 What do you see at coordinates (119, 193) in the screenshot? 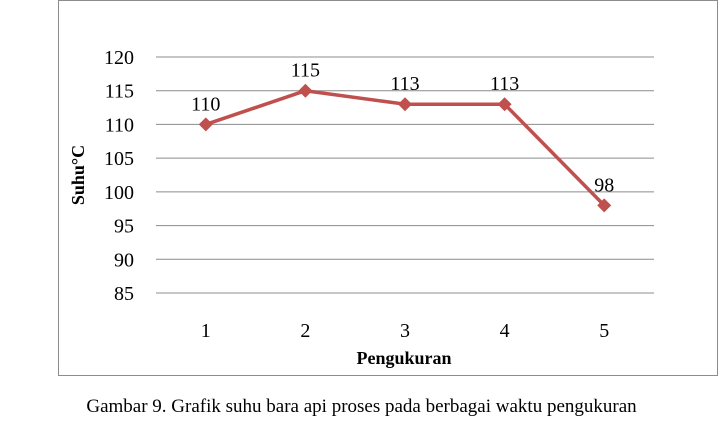
I see `y-tick-label: 100` at bounding box center [119, 193].